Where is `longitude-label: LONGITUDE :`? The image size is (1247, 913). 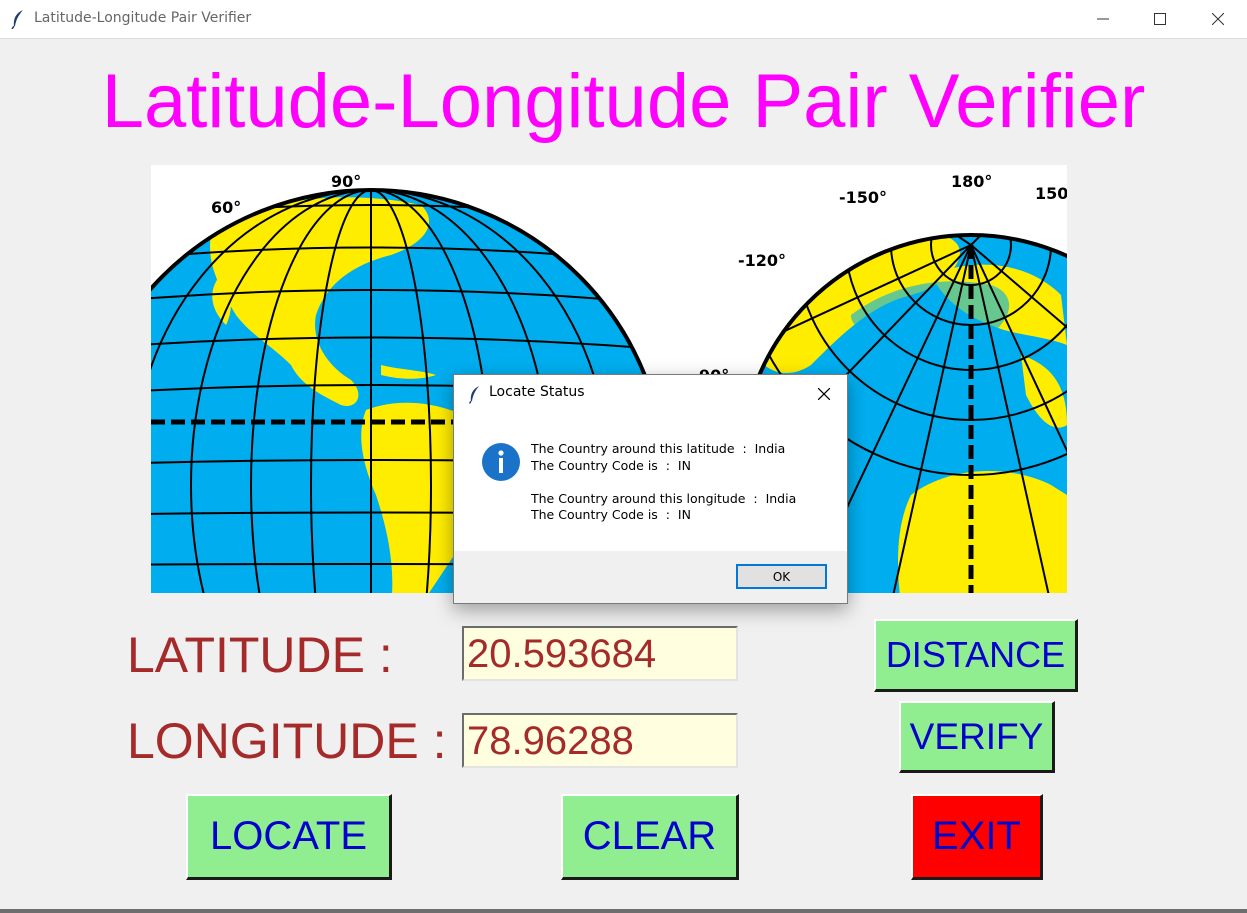
longitude-label: LONGITUDE : is located at coordinates (287, 741).